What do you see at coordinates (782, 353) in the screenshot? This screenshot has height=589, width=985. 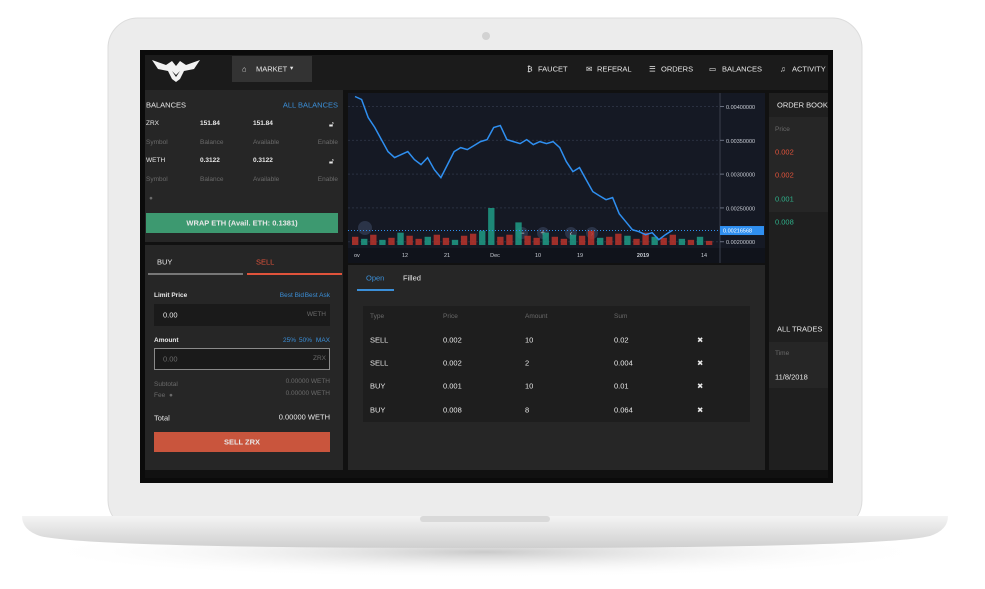 I see `column-label: Time` at bounding box center [782, 353].